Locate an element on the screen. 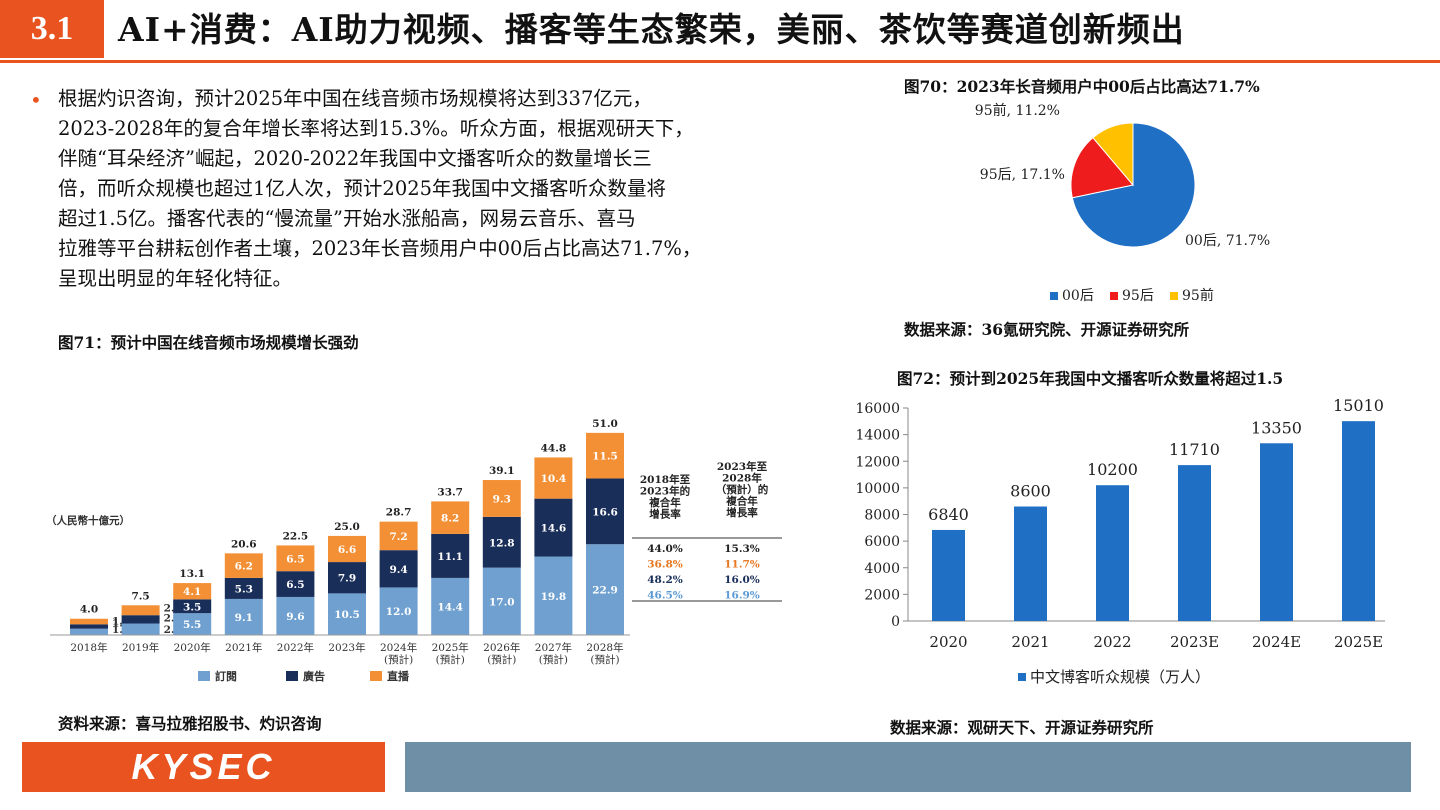 The image size is (1440, 810). segment-value-label: 11.5 is located at coordinates (605, 457).